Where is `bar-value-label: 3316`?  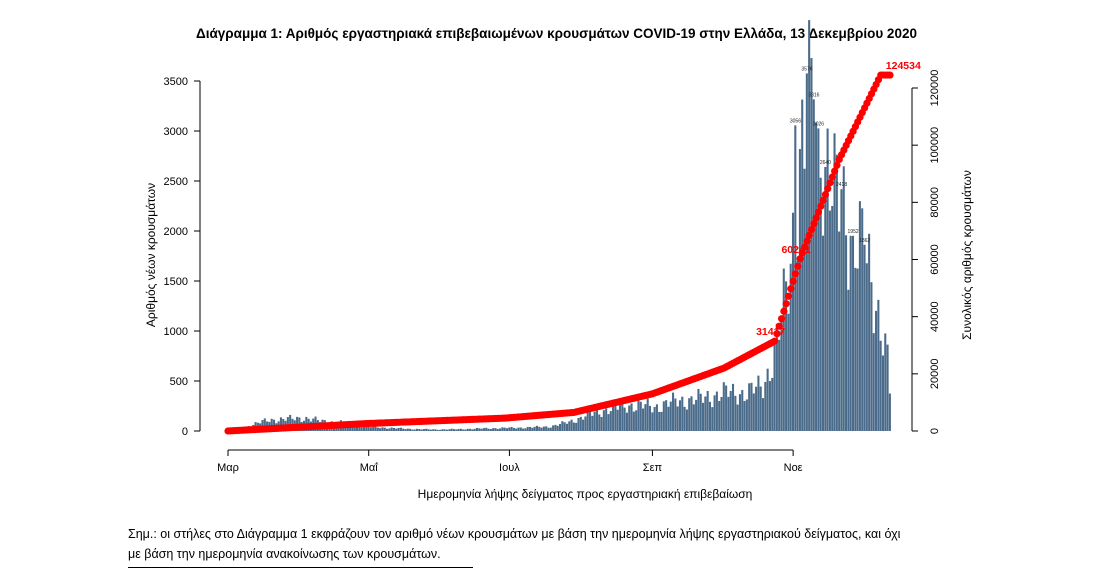
bar-value-label: 3316 is located at coordinates (813, 95).